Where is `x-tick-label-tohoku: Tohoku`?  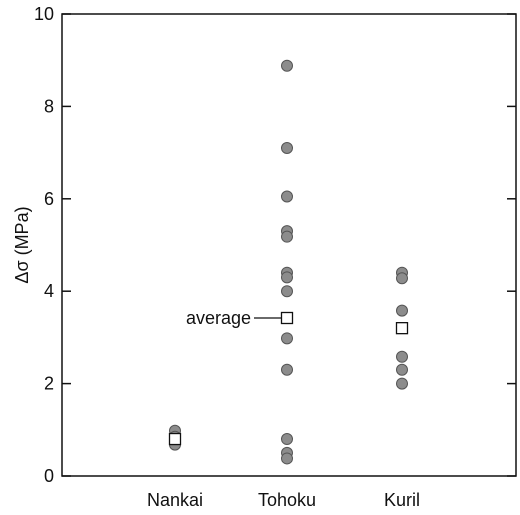 x-tick-label-tohoku: Tohoku is located at coordinates (287, 500).